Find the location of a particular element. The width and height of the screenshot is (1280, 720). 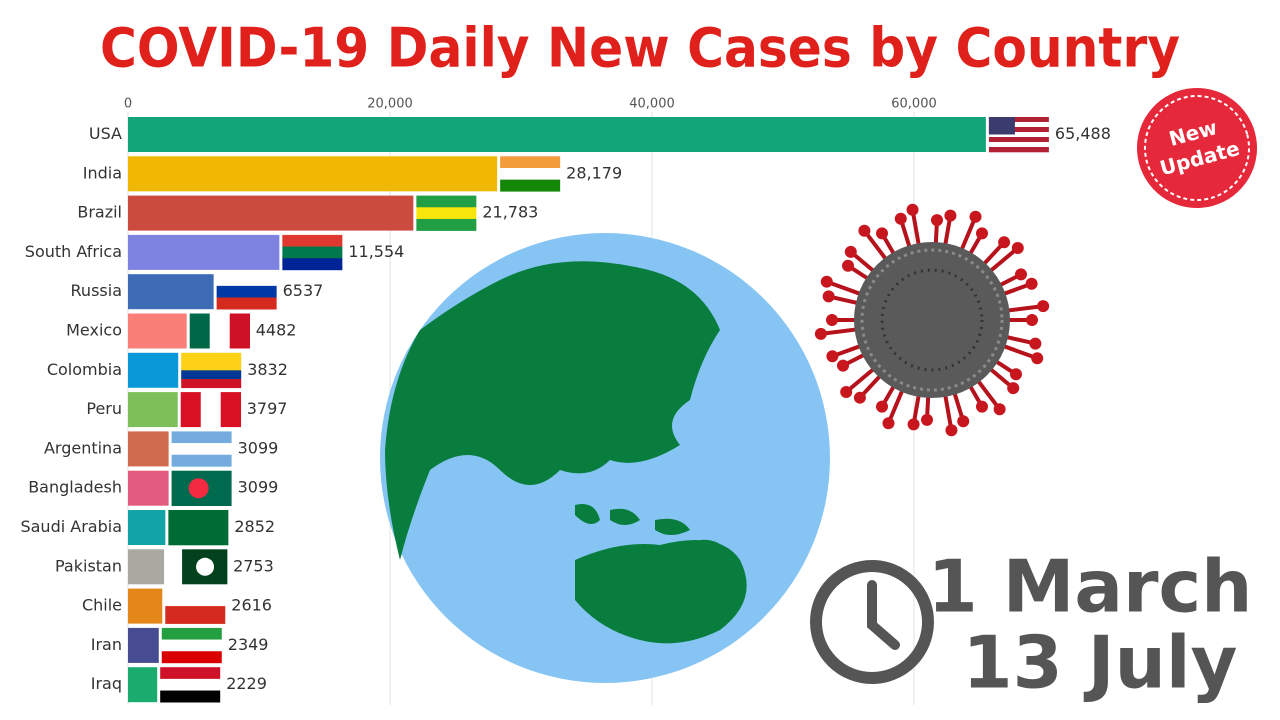

chart-title: COVID-19 Daily New Cases by Country is located at coordinates (640, 48).